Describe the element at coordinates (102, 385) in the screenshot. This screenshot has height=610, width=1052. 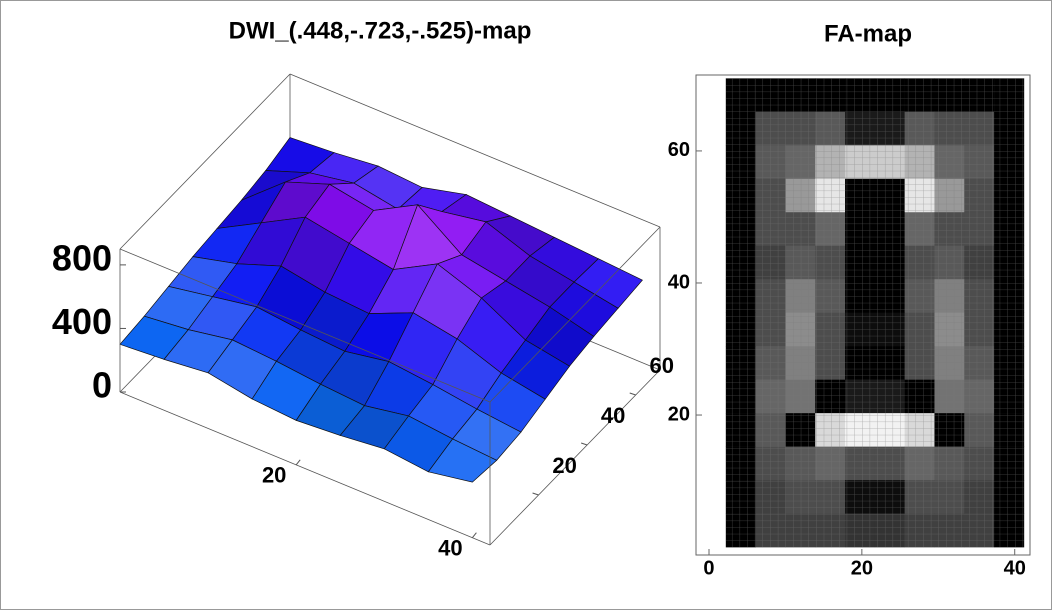
I see `z-tick-label: 0` at that location.